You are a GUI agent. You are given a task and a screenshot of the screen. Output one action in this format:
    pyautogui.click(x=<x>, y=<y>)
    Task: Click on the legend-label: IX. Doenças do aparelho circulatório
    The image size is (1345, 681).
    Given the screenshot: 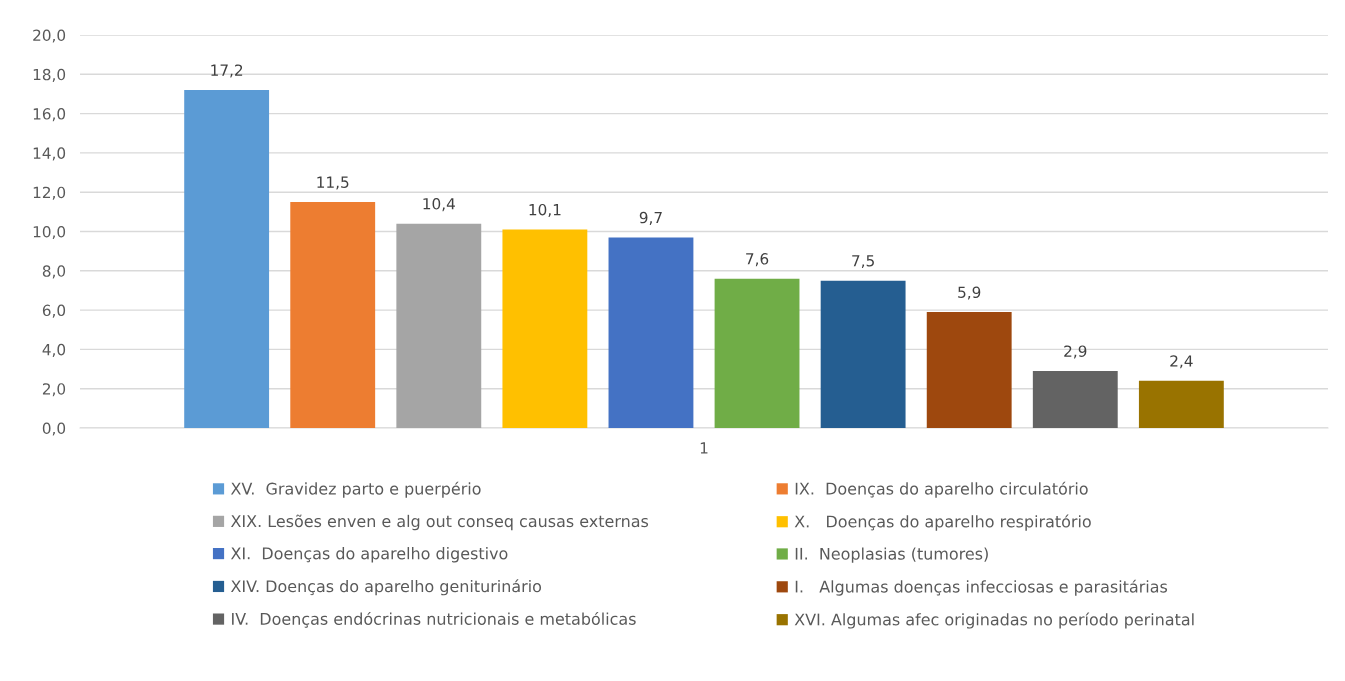 What is the action you would take?
    pyautogui.click(x=941, y=489)
    